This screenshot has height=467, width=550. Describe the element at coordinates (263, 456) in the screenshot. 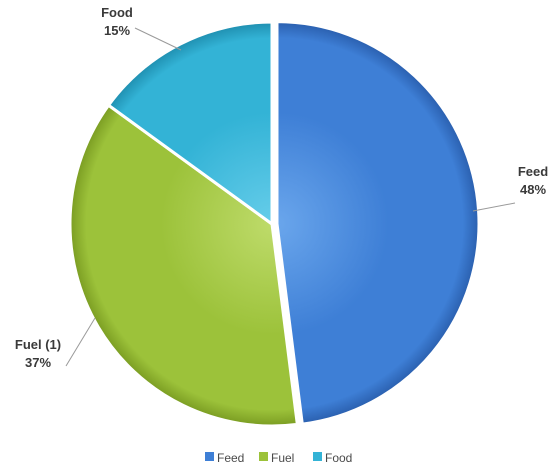

I see `legend-swatch-fuel` at that location.